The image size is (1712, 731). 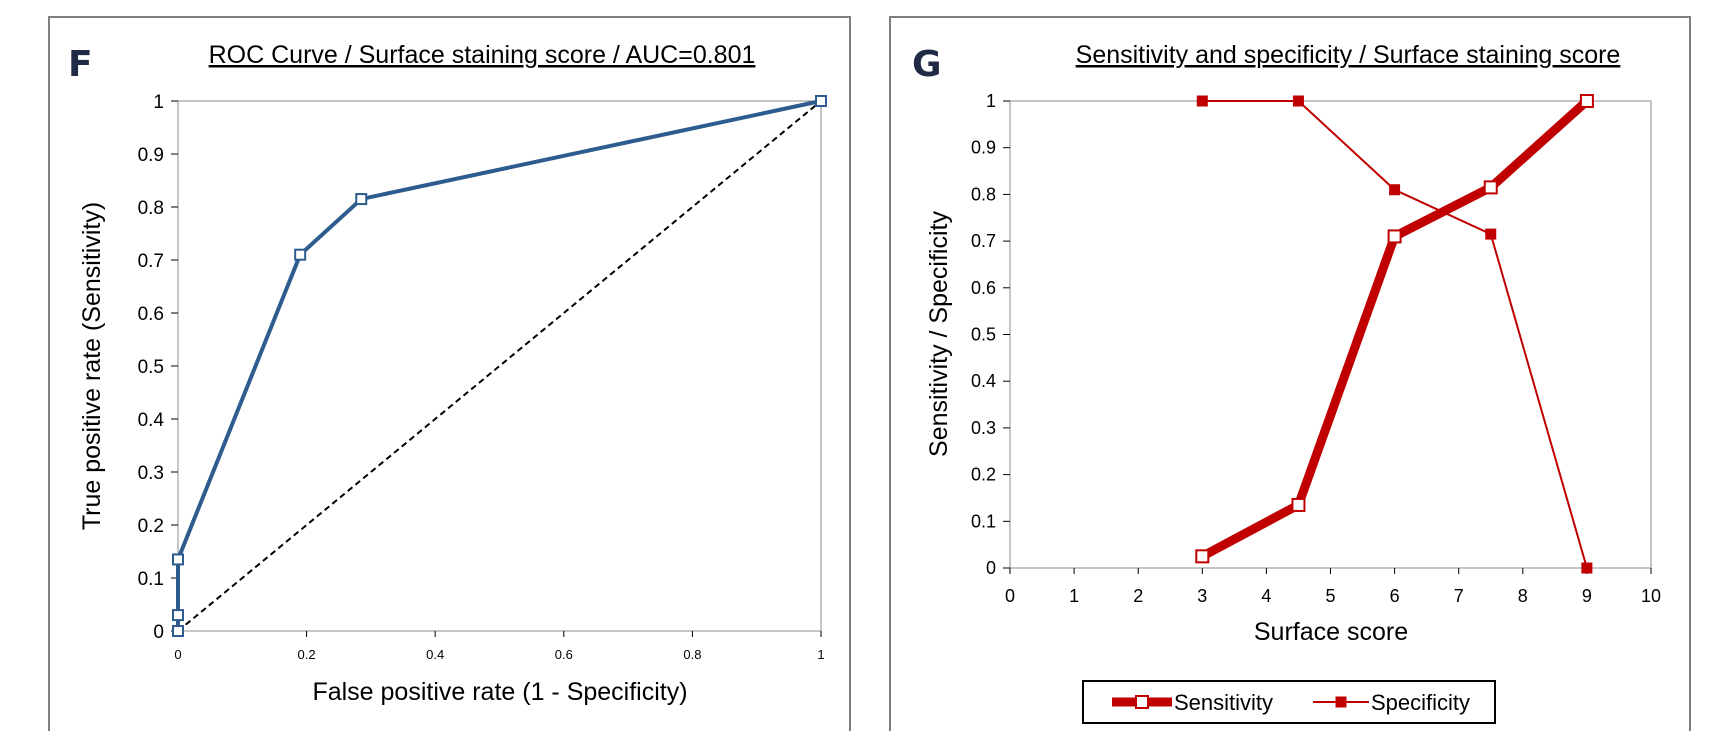 I want to click on roc-x-tick-label: 0.4, so click(x=435, y=654).